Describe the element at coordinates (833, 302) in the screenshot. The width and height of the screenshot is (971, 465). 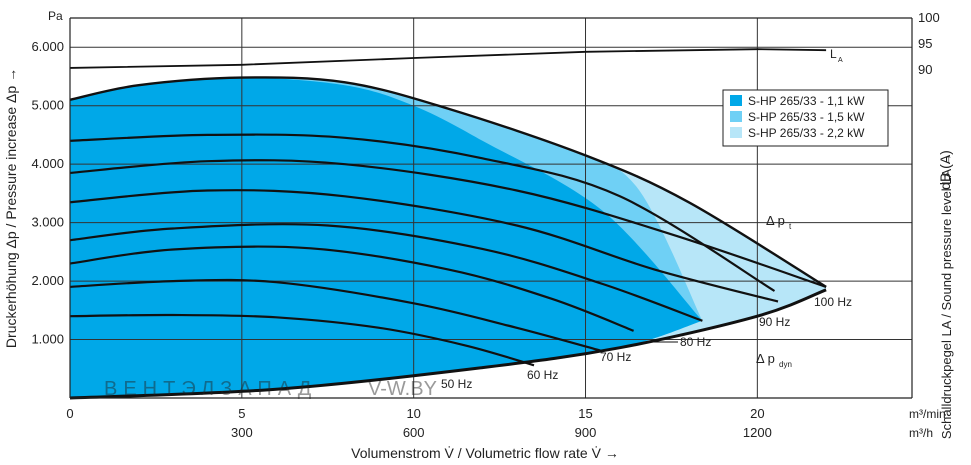
I see `frequency-label: 100 Hz` at that location.